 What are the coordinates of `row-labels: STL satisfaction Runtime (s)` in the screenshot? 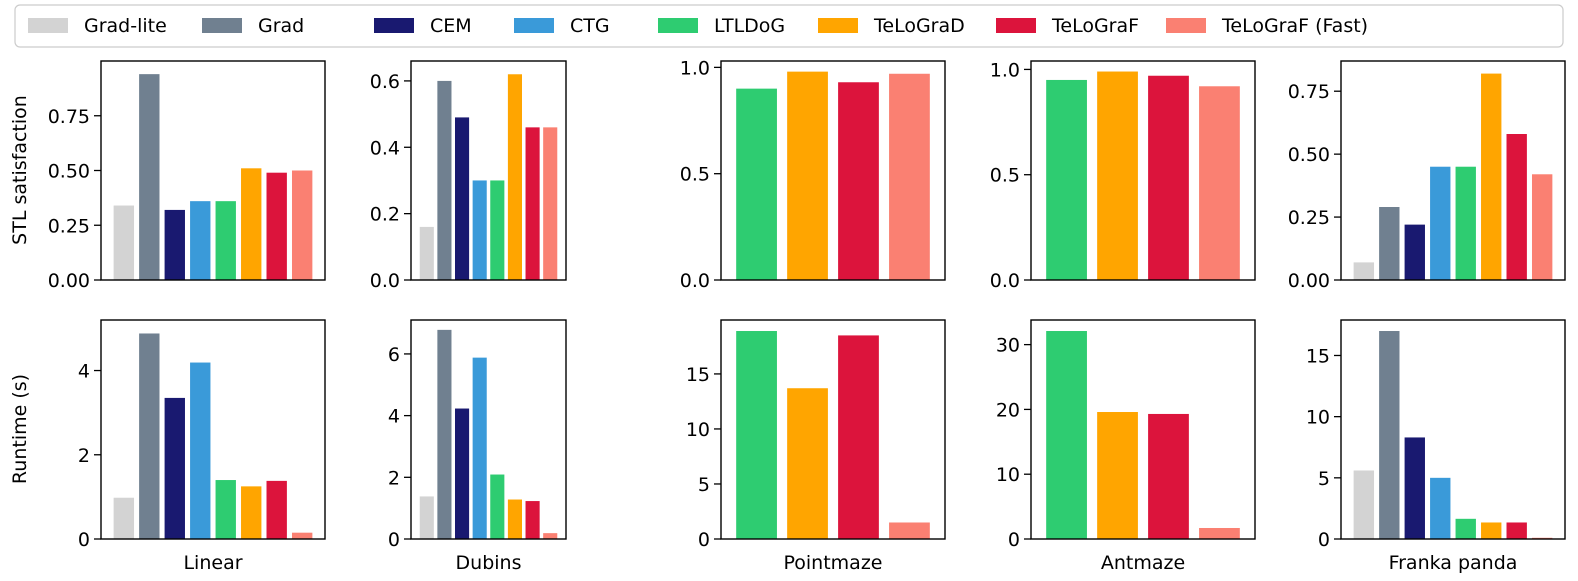 It's located at (20, 289).